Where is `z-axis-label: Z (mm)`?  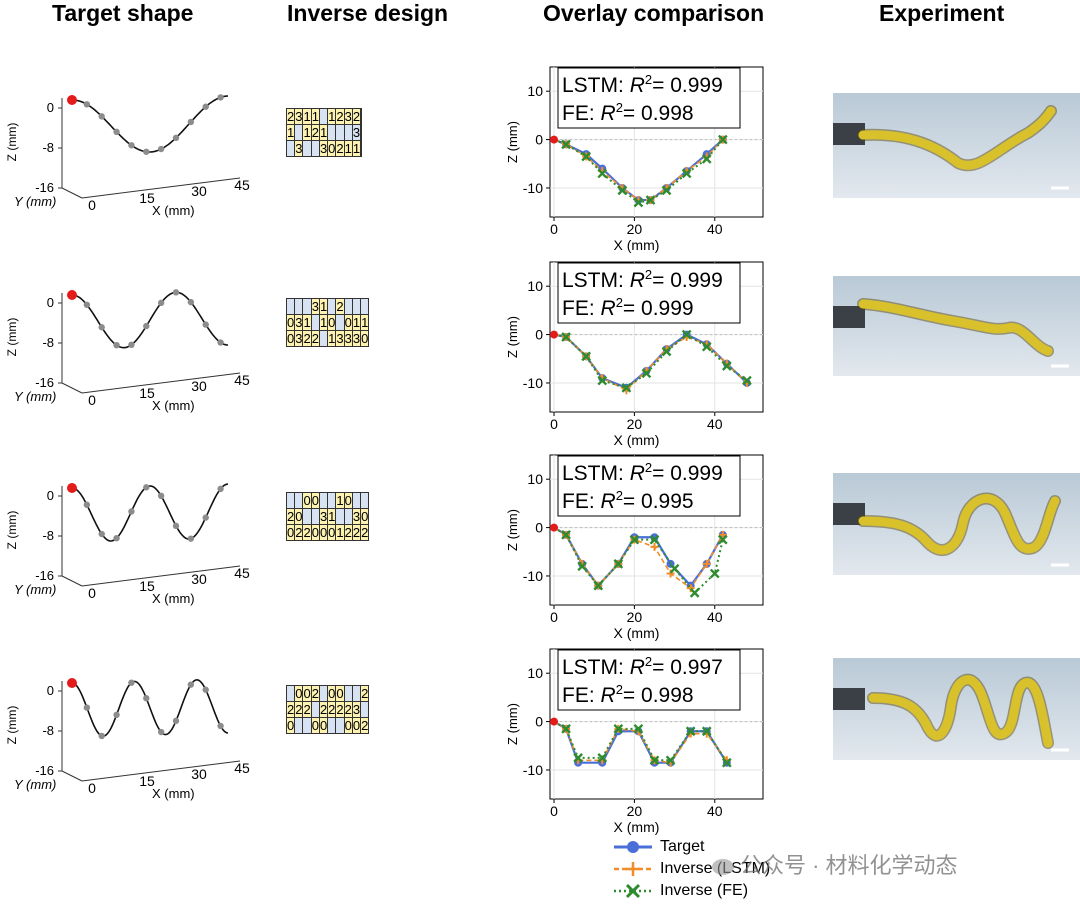
z-axis-label: Z (mm) is located at coordinates (12, 725).